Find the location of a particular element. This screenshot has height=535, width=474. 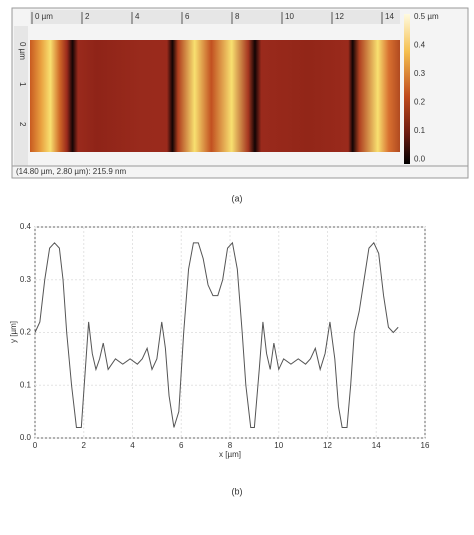

x-axis-label: x [µm] is located at coordinates (230, 454).